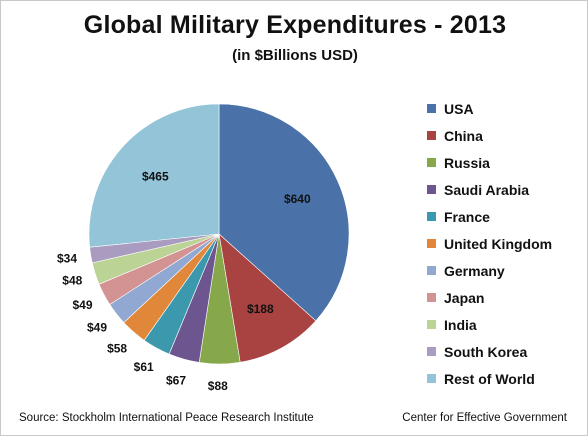 Image resolution: width=588 pixels, height=437 pixels. Describe the element at coordinates (486, 351) in the screenshot. I see `legend-label: South Korea` at that location.